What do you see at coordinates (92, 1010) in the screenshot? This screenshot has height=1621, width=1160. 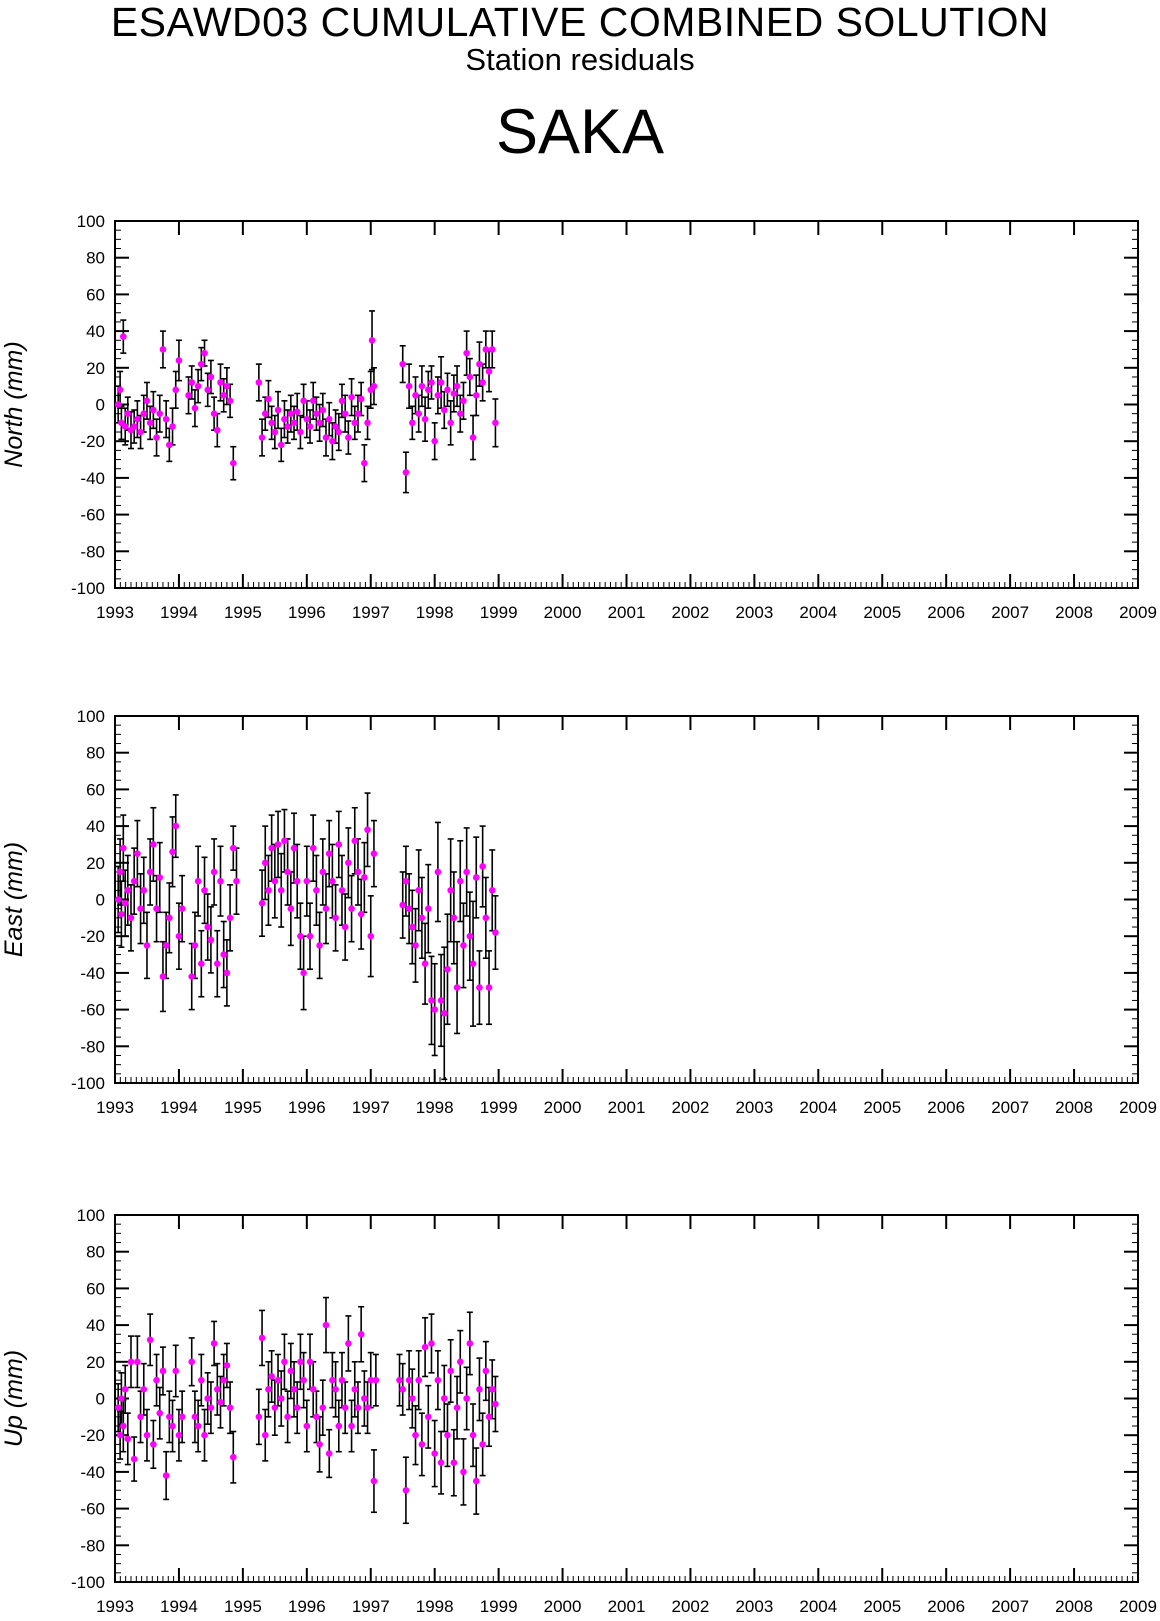 I see `east-y-tick-label: -60` at bounding box center [92, 1010].